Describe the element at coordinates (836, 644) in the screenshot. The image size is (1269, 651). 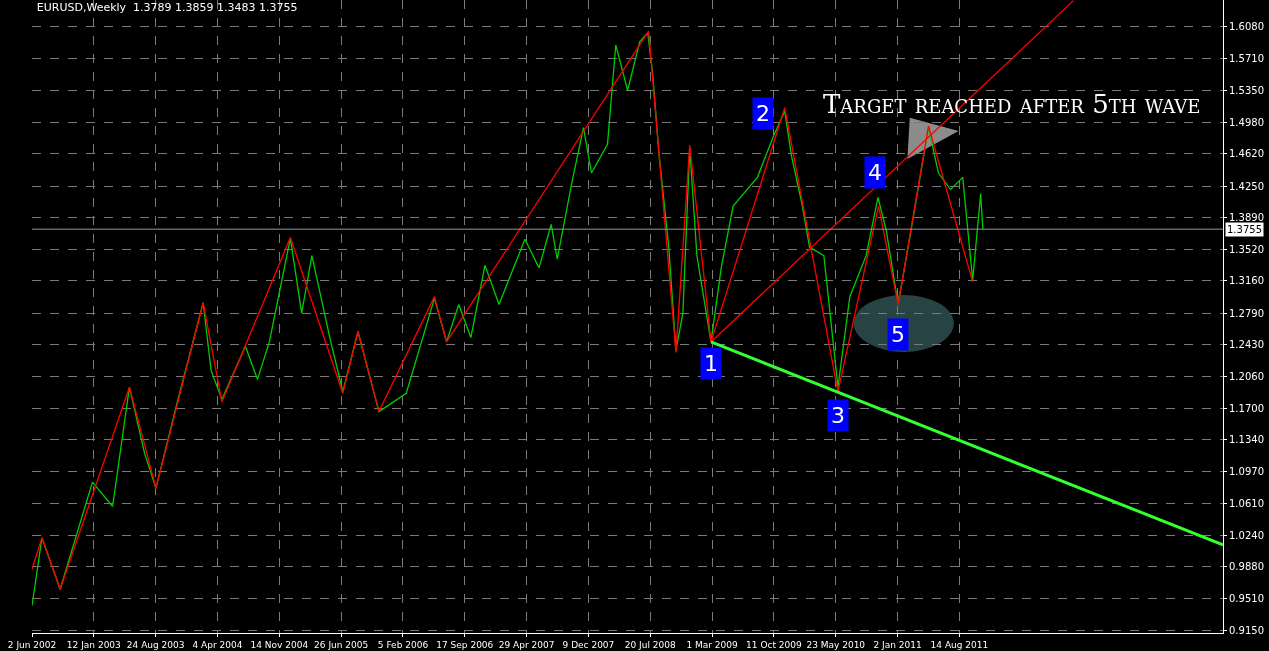
I see `x-tick-label: 23 May 2010` at that location.